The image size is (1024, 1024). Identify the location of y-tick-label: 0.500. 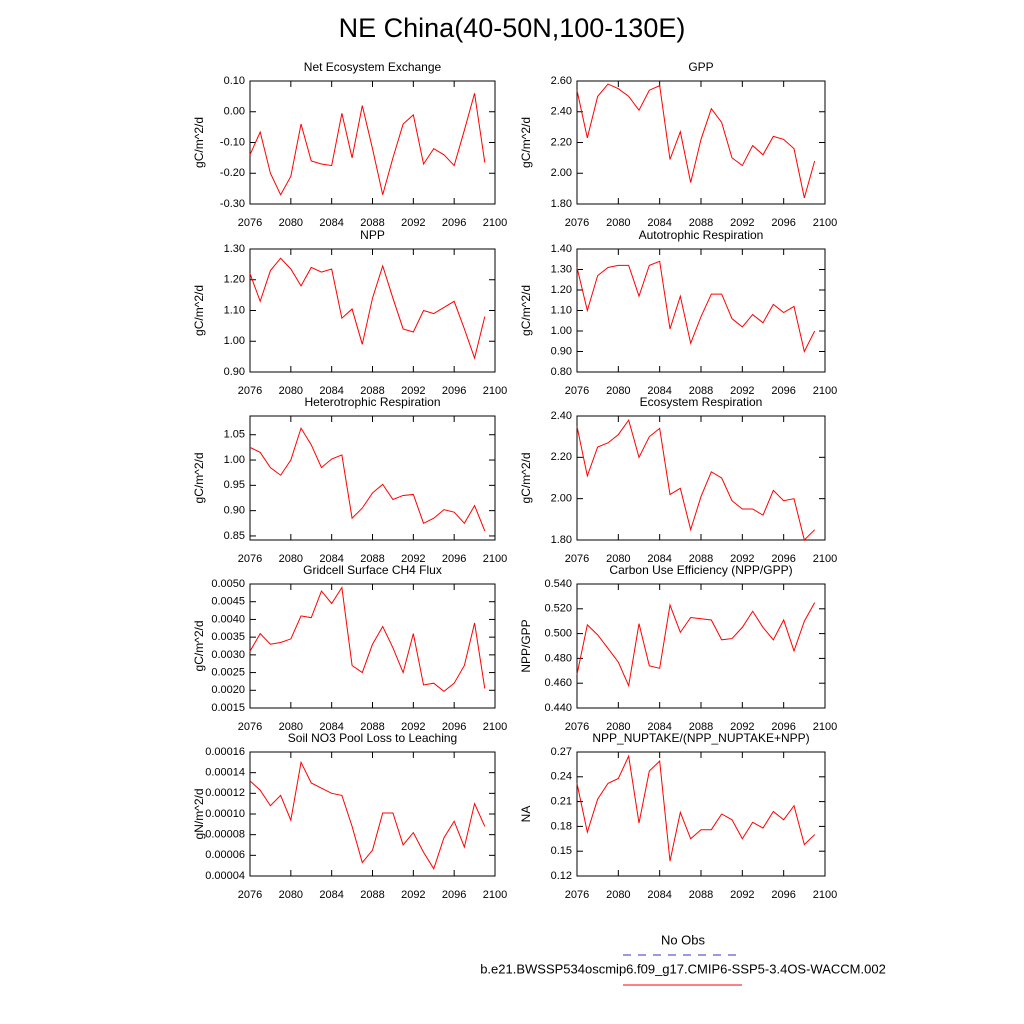
(558, 634).